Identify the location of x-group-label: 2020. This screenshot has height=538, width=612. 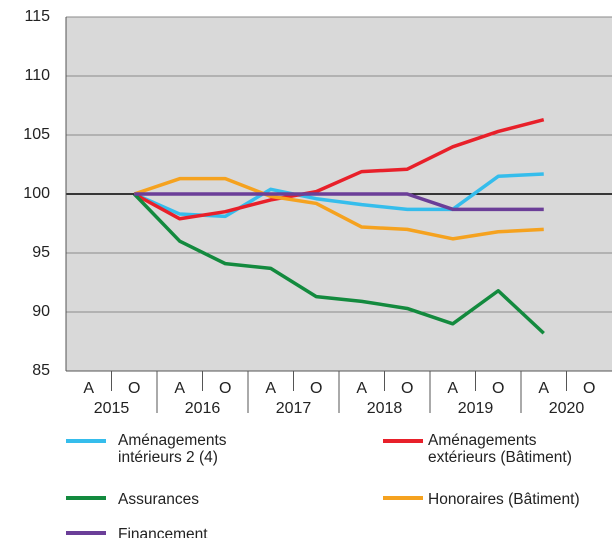
(567, 408).